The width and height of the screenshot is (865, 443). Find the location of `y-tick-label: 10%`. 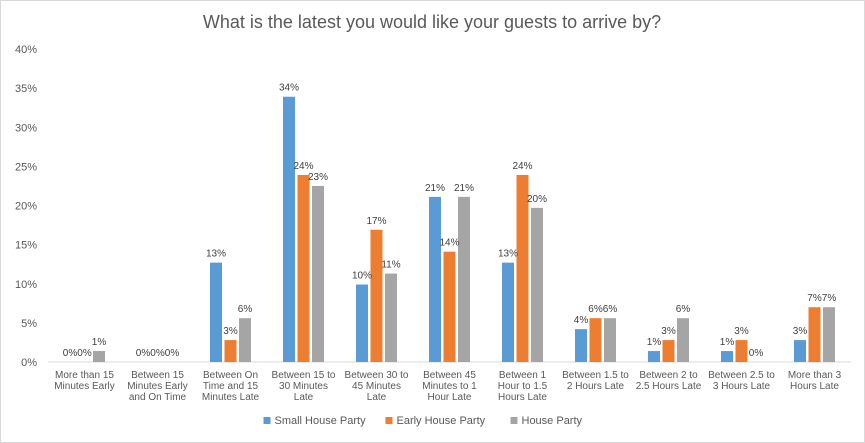

y-tick-label: 10% is located at coordinates (26, 285).